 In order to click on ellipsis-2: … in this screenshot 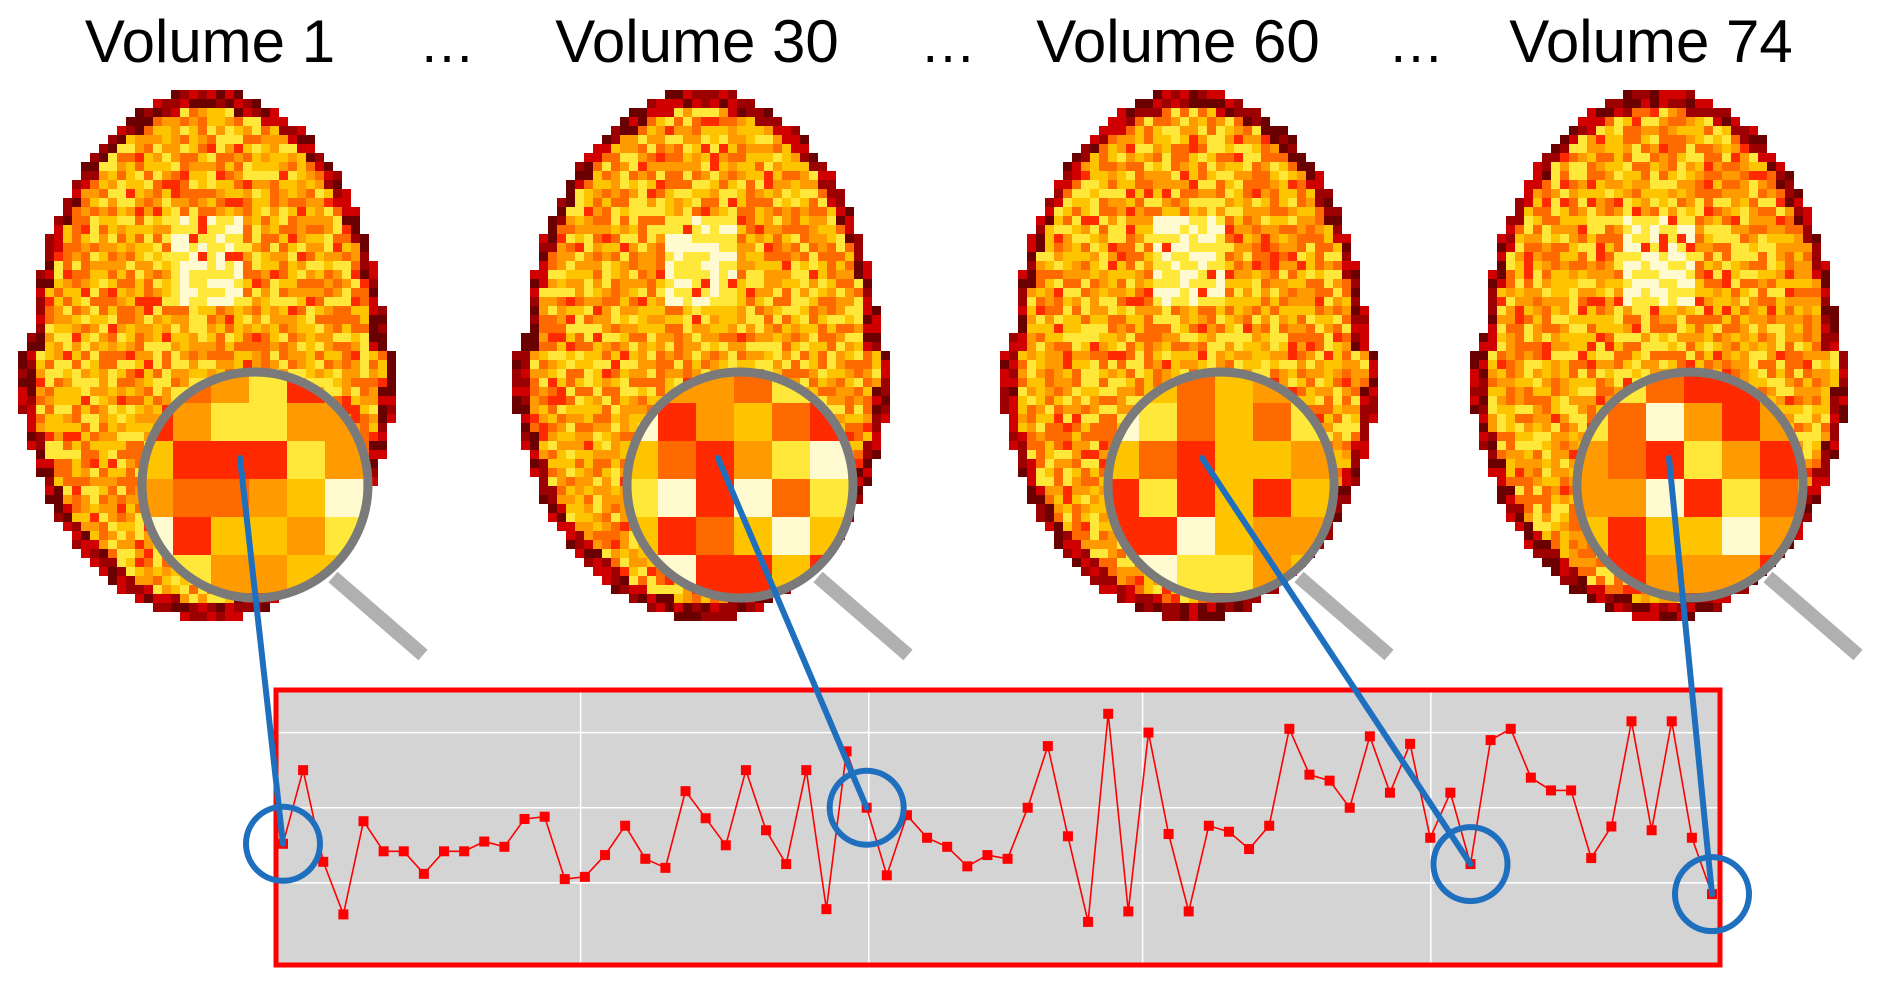, I will do `click(948, 42)`.